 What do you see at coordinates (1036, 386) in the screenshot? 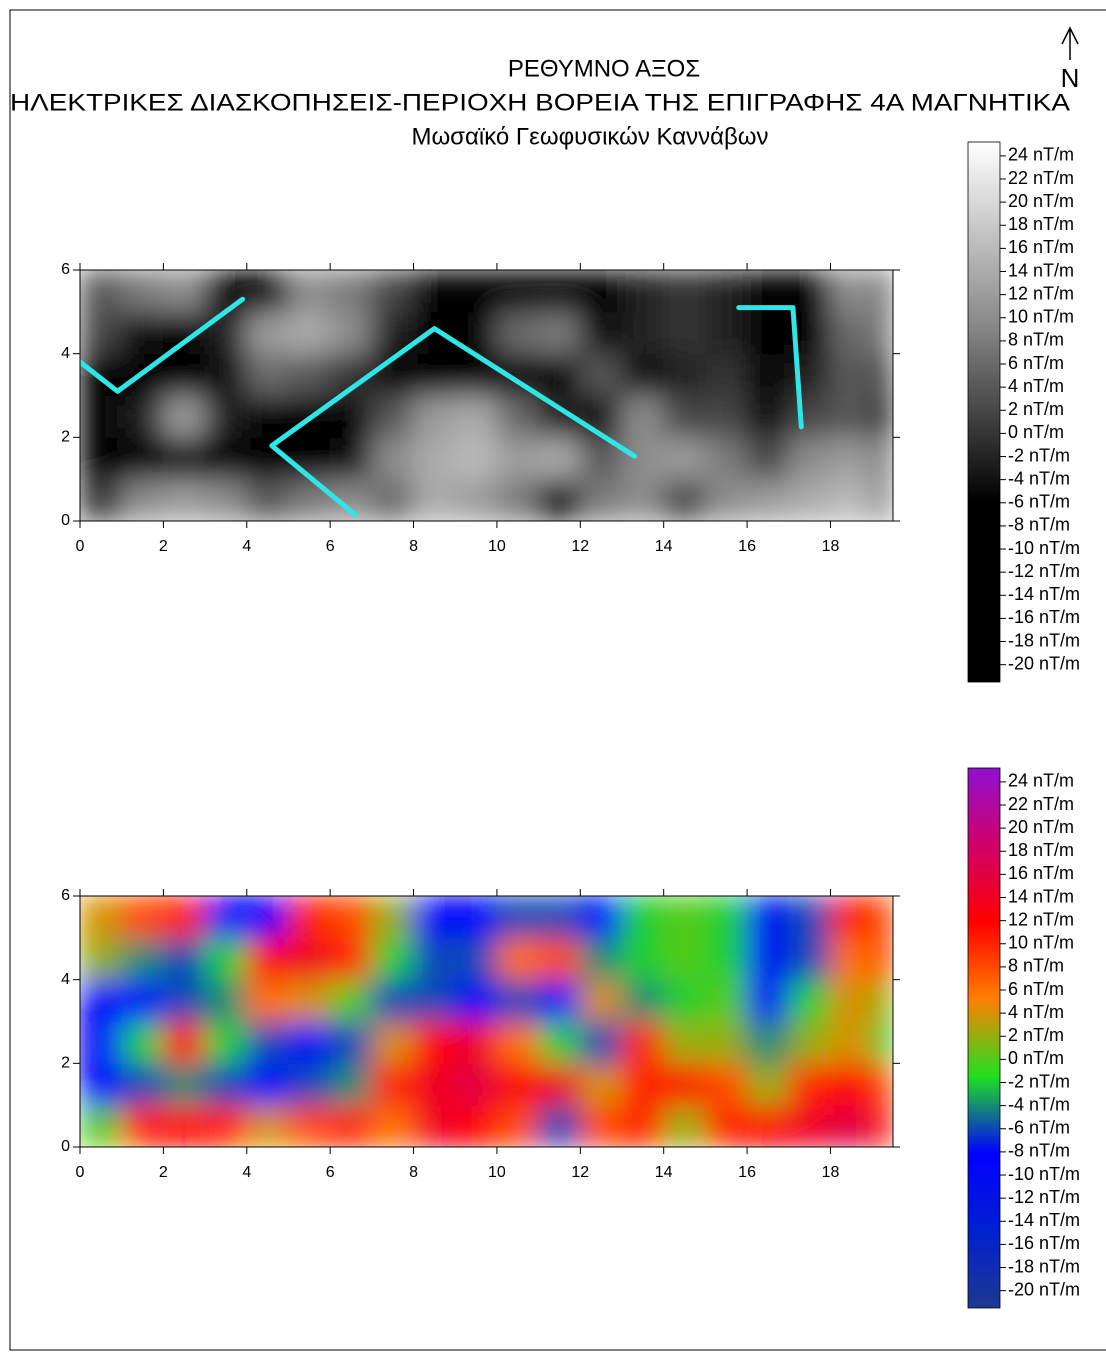
I see `colorbar-tick-label: 4 nT/m` at bounding box center [1036, 386].